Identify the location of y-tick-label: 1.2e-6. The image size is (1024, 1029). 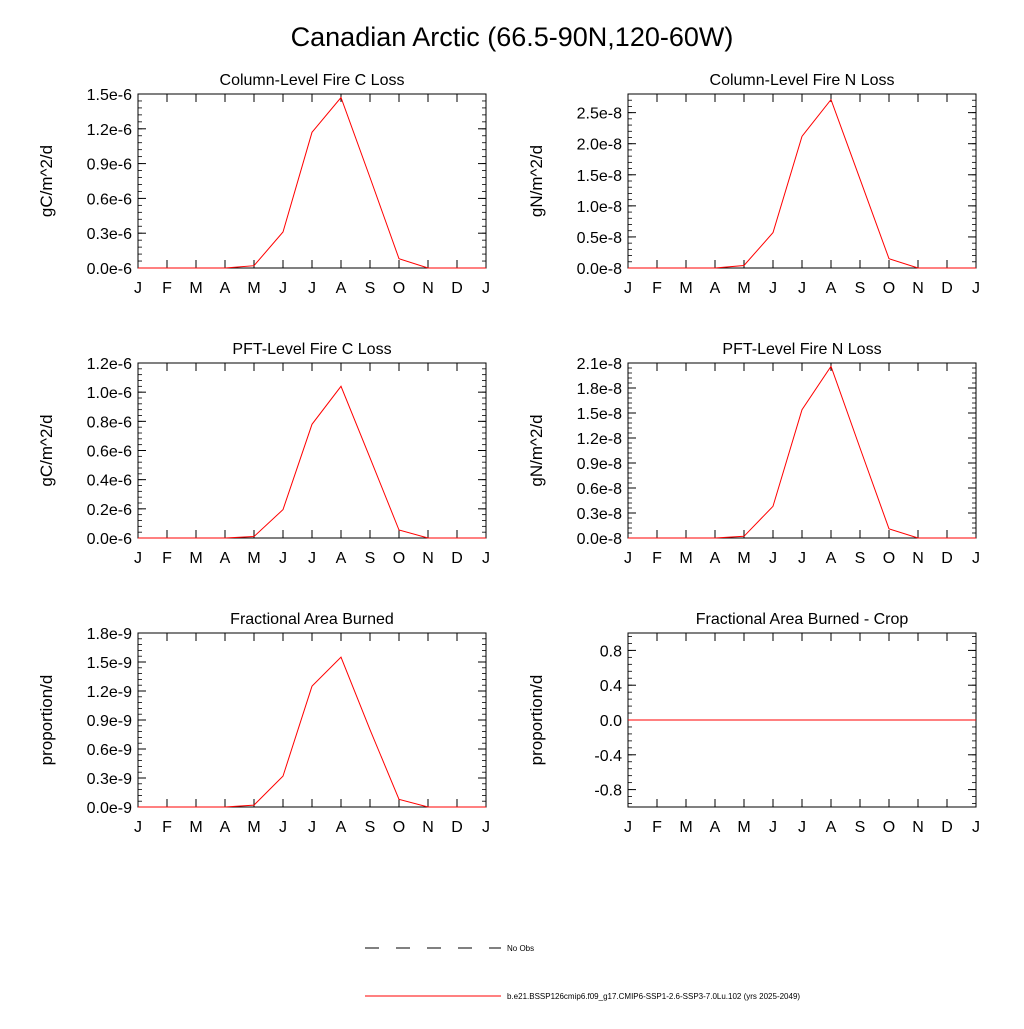
(109, 130).